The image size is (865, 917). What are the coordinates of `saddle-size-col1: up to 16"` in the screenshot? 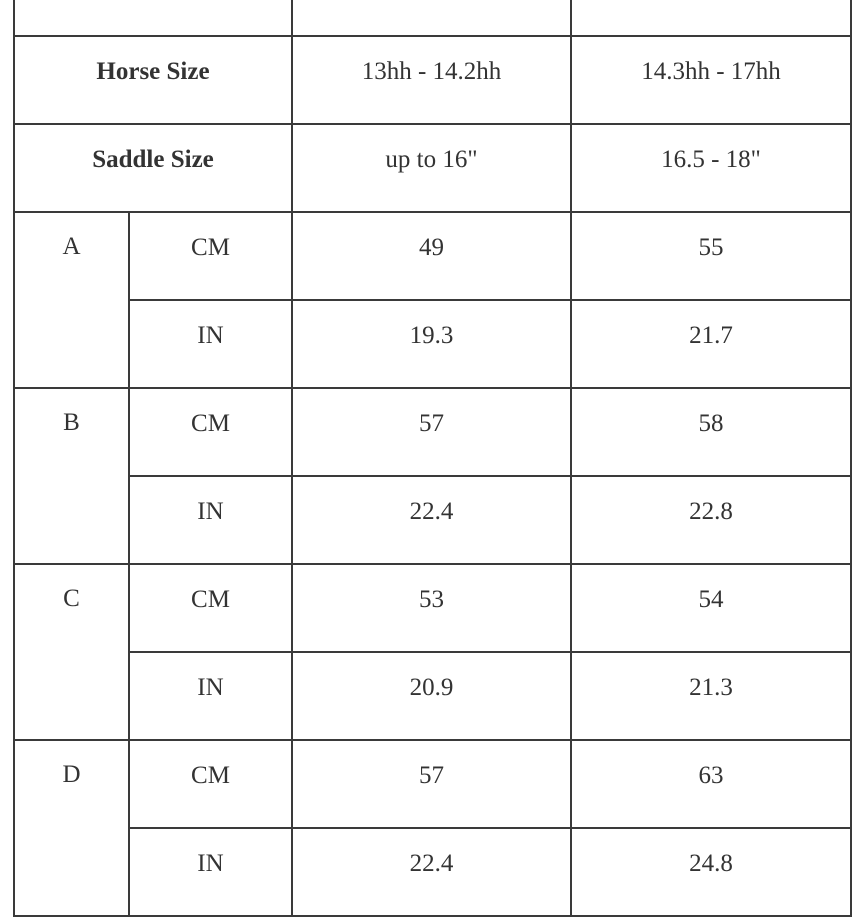 It's located at (431, 168).